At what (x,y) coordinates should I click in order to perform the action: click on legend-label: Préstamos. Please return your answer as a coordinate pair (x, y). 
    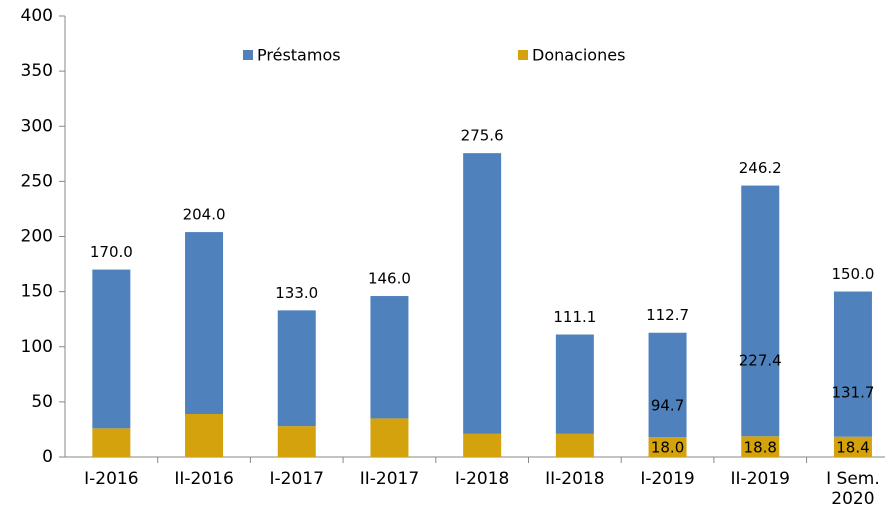
    Looking at the image, I should click on (299, 55).